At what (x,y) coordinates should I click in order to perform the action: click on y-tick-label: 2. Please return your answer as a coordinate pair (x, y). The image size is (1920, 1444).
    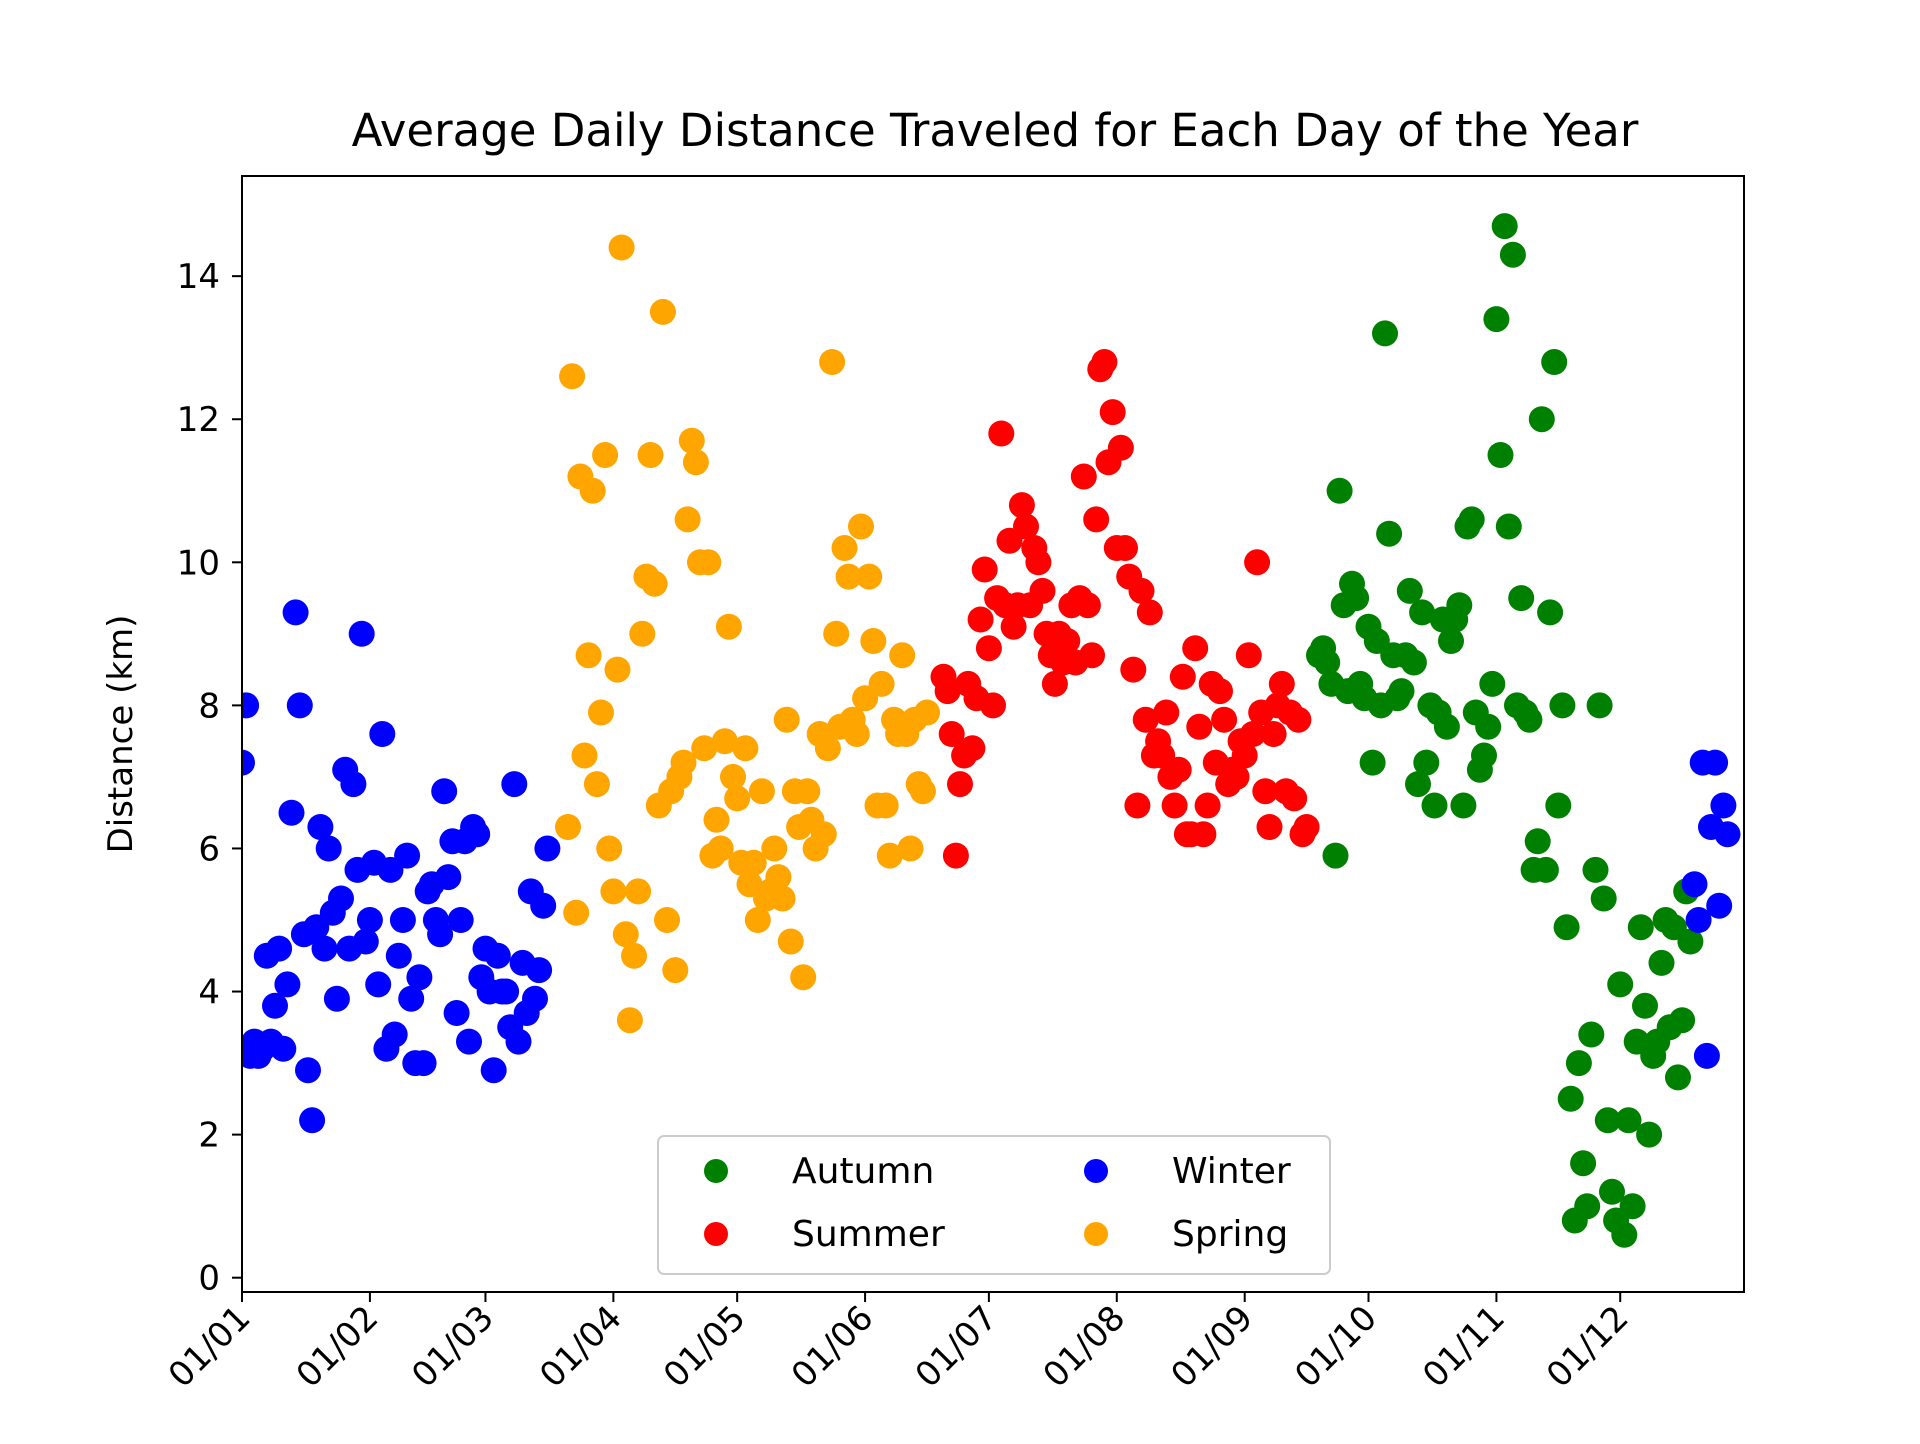
    Looking at the image, I should click on (209, 1136).